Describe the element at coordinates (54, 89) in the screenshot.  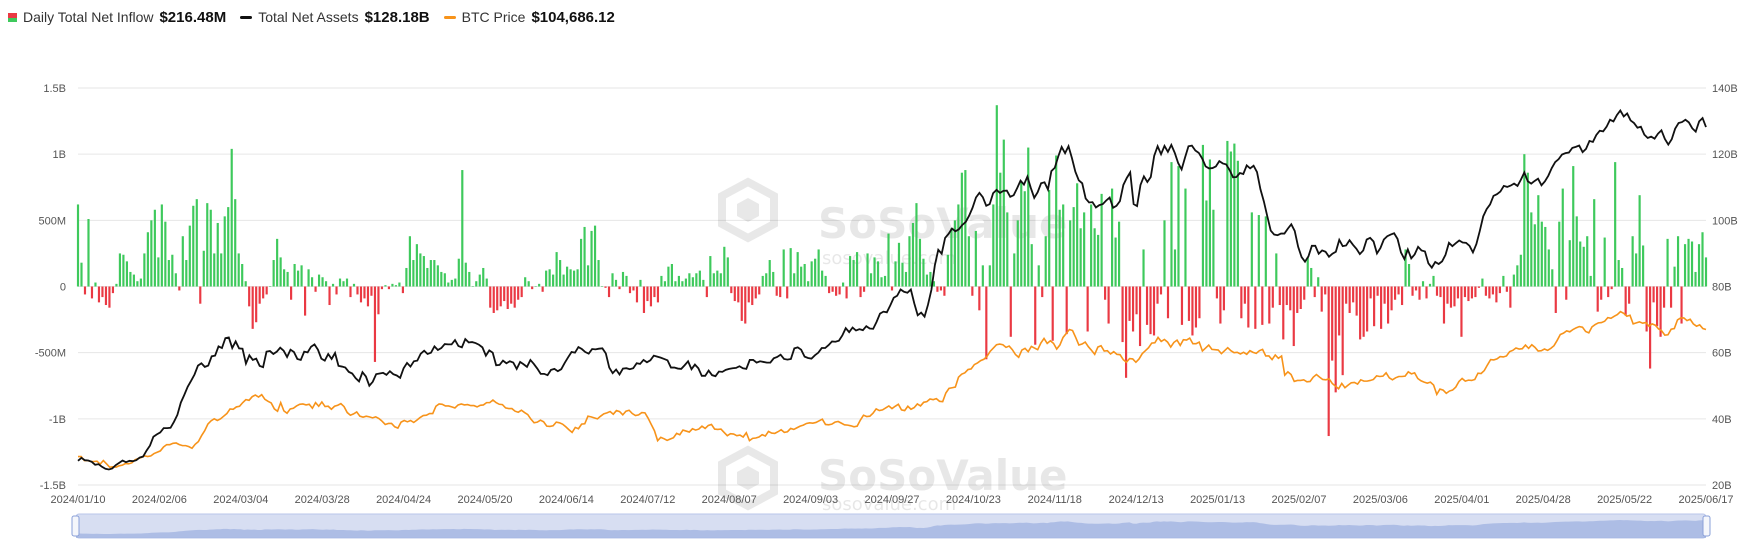
I see `y-left-tick-label: 1.5B` at that location.